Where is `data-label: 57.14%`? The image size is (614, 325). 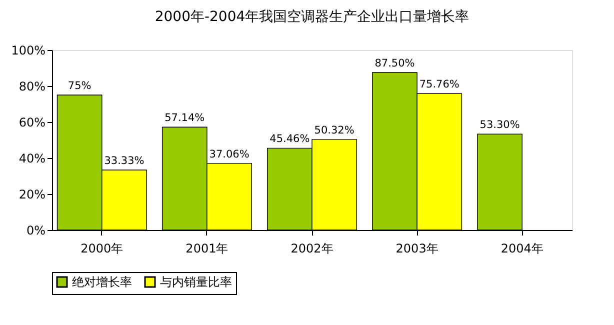 data-label: 57.14% is located at coordinates (184, 118).